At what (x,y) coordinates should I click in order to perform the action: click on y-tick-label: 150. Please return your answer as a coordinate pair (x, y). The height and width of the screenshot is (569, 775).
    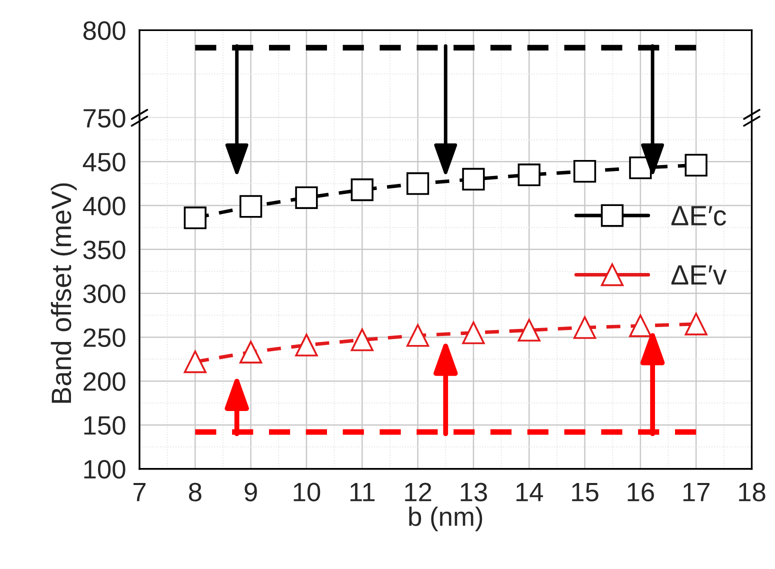
    Looking at the image, I should click on (105, 425).